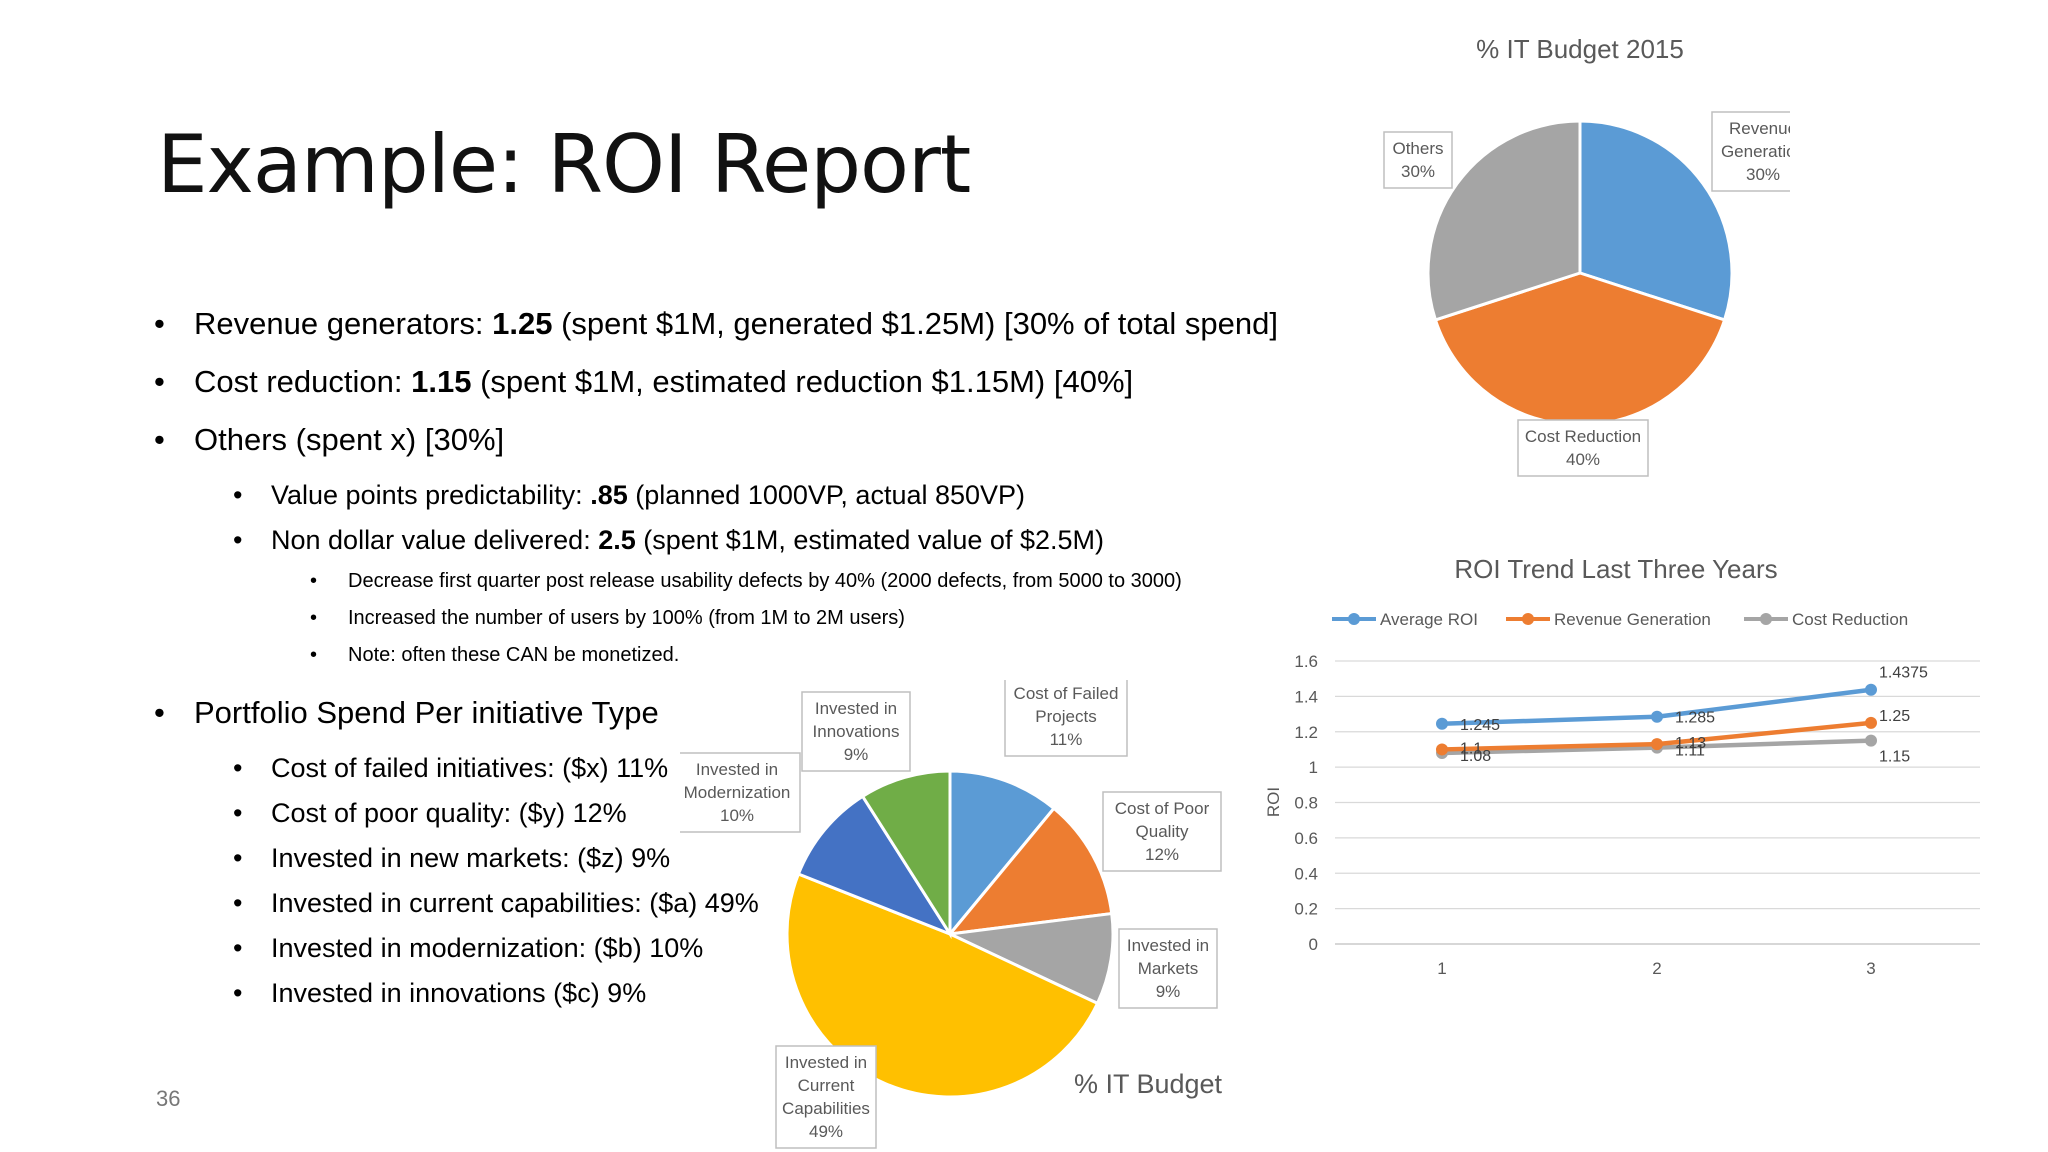 This screenshot has width=2048, height=1152. I want to click on slice-value-label: 11%, so click(1066, 739).